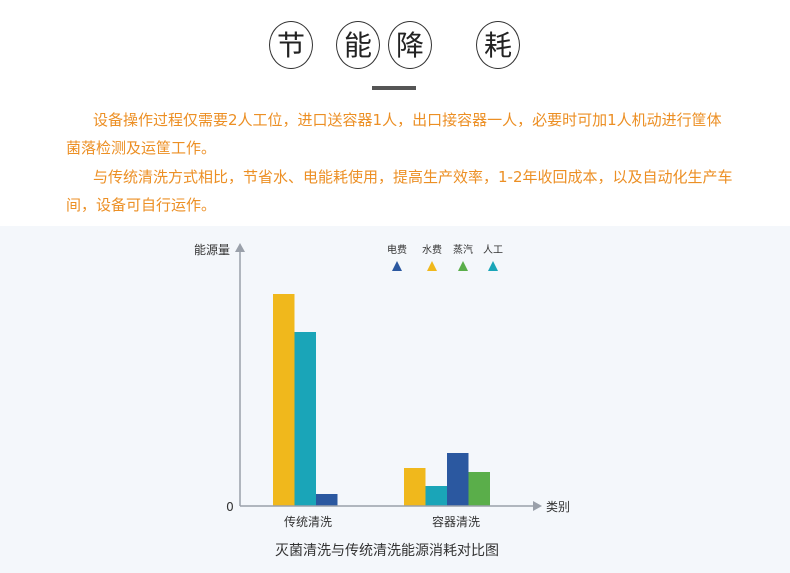 This screenshot has height=573, width=790. What do you see at coordinates (498, 45) in the screenshot?
I see `title-char-4: 耗` at bounding box center [498, 45].